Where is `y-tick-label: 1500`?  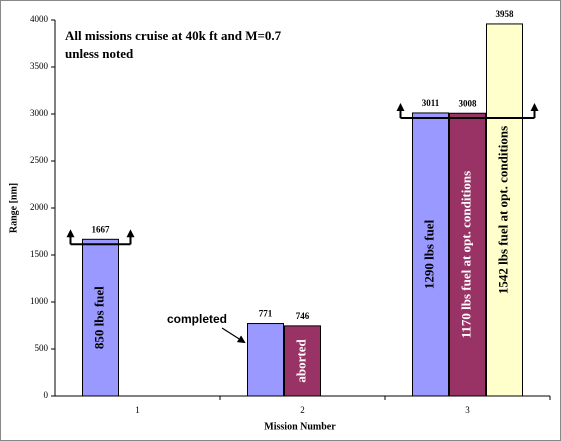
y-tick-label: 1500 is located at coordinates (39, 254).